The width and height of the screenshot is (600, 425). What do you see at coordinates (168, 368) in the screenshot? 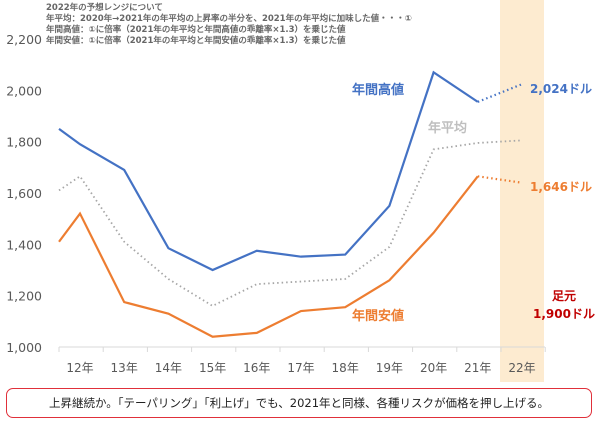
I see `x-tick-label: 14年` at bounding box center [168, 368].